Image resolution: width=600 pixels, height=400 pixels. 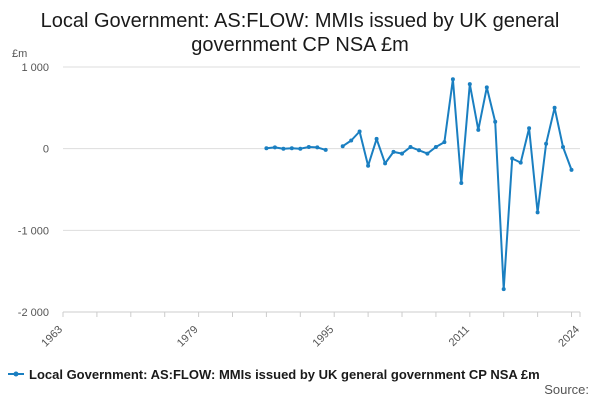 What do you see at coordinates (35, 68) in the screenshot?
I see `y-tick-label: 1 000` at bounding box center [35, 68].